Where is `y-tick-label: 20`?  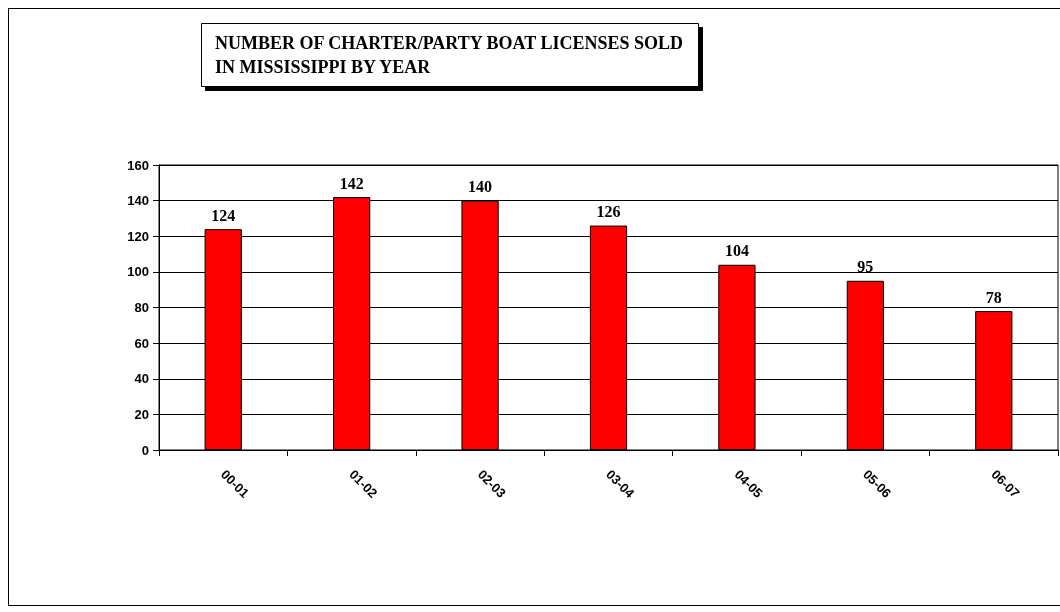 y-tick-label: 20 is located at coordinates (141, 414).